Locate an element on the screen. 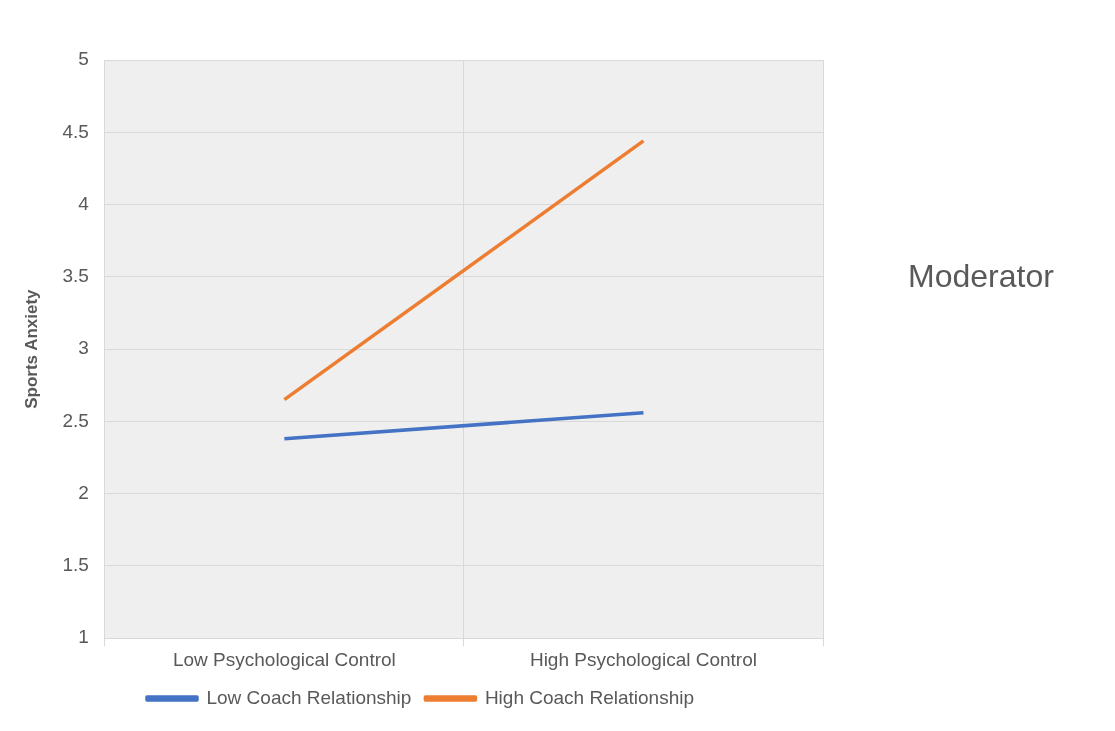  y-tick-label: 1 is located at coordinates (83, 637).